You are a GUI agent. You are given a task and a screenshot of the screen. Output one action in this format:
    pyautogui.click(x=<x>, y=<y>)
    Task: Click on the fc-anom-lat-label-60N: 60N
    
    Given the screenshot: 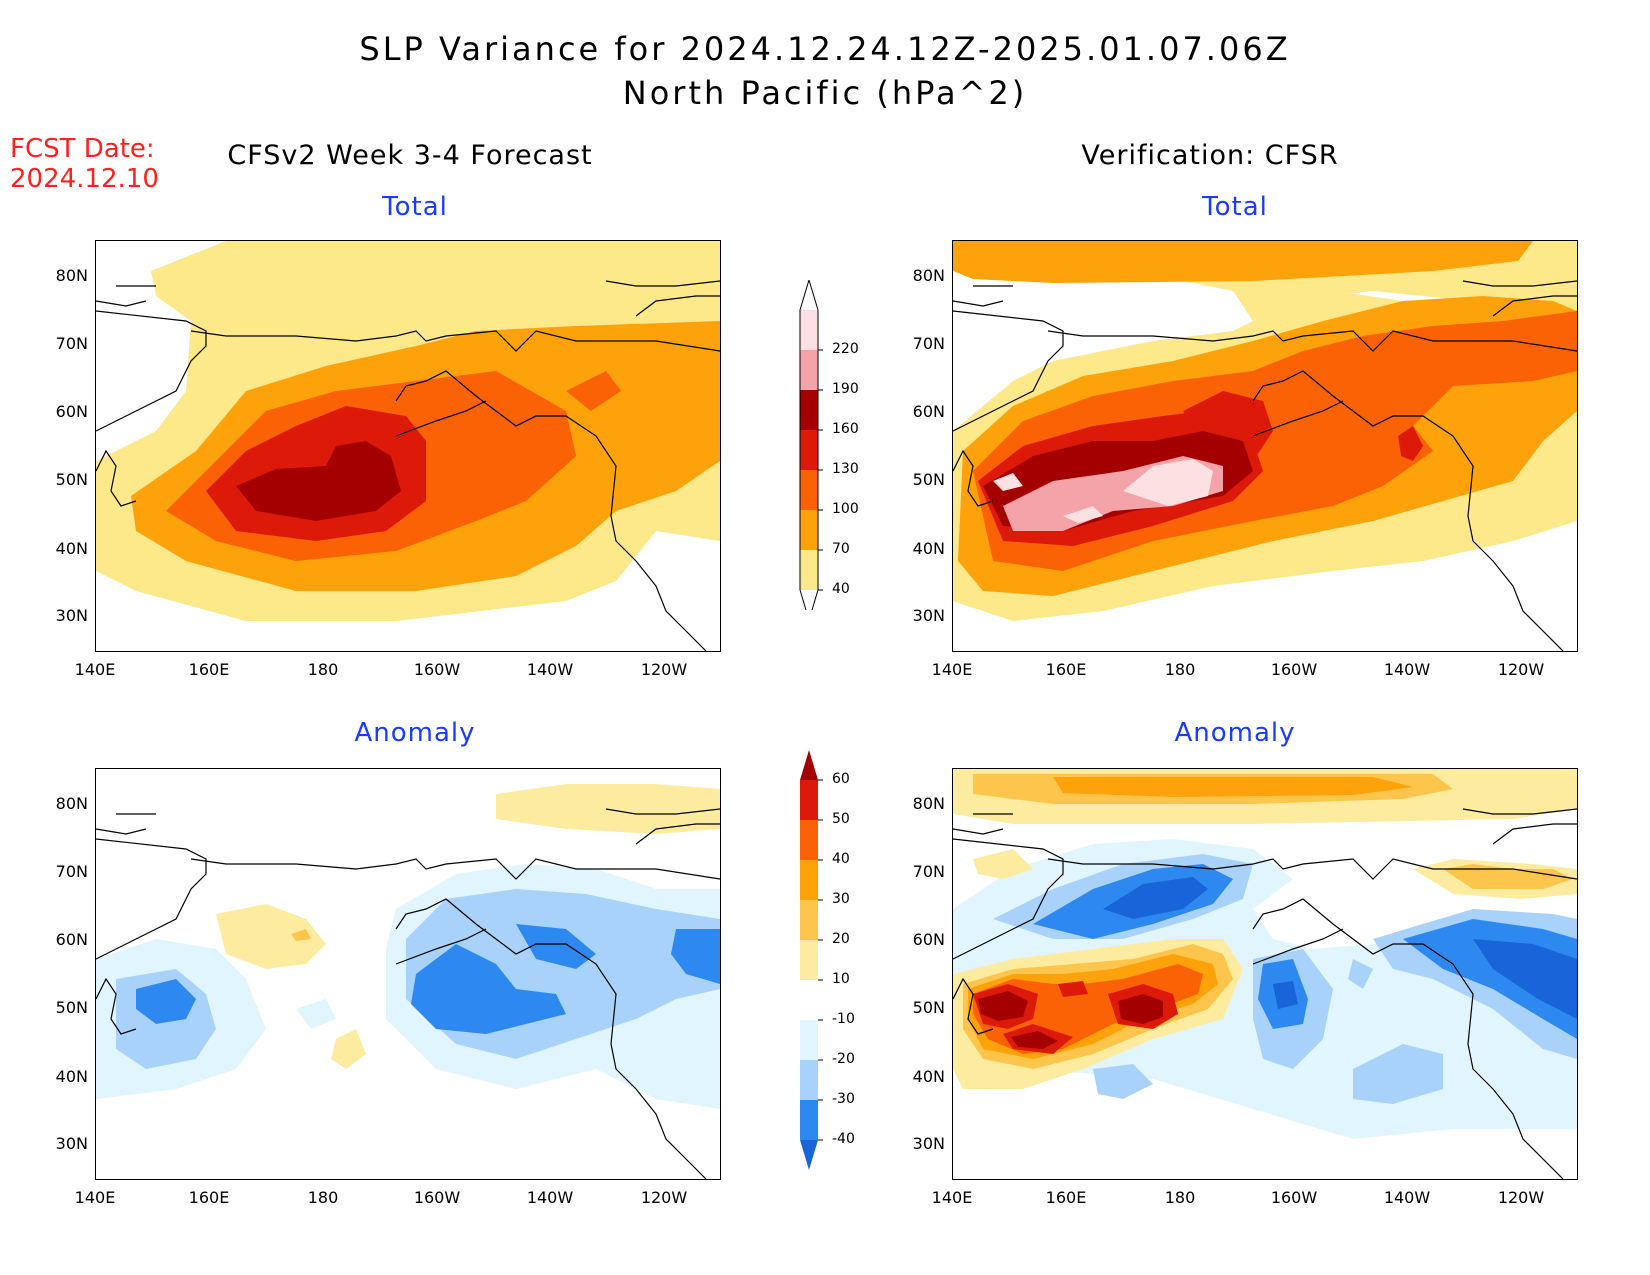 What is the action you would take?
    pyautogui.click(x=71, y=939)
    